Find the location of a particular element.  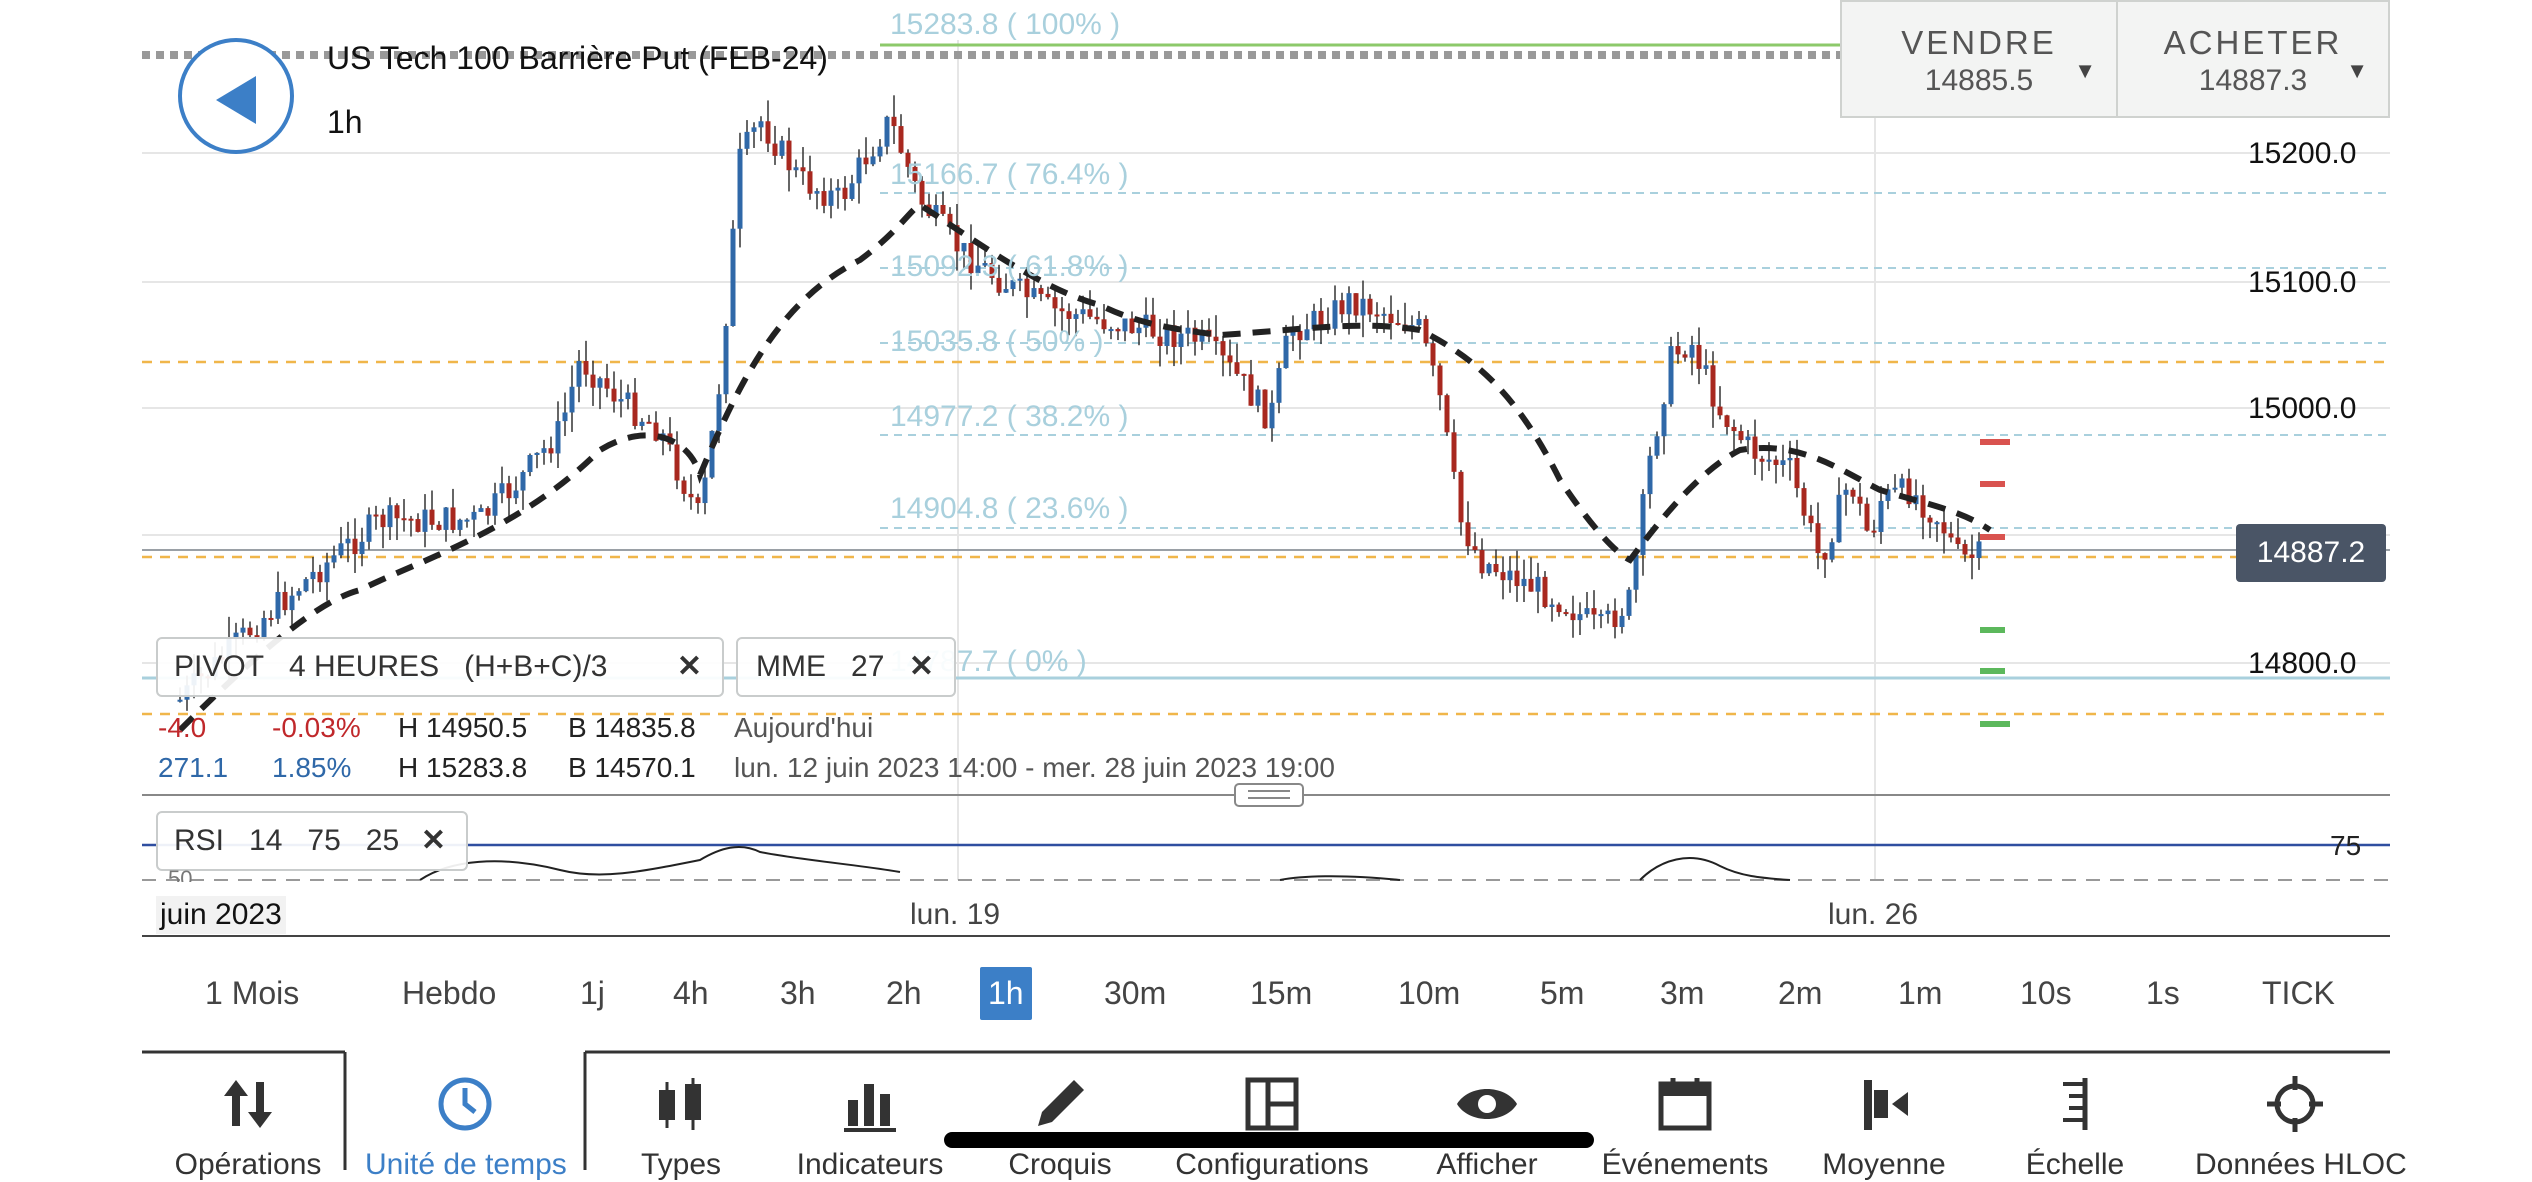

buy-button: ACHETER 14887.3 ▼ is located at coordinates (2253, 59).